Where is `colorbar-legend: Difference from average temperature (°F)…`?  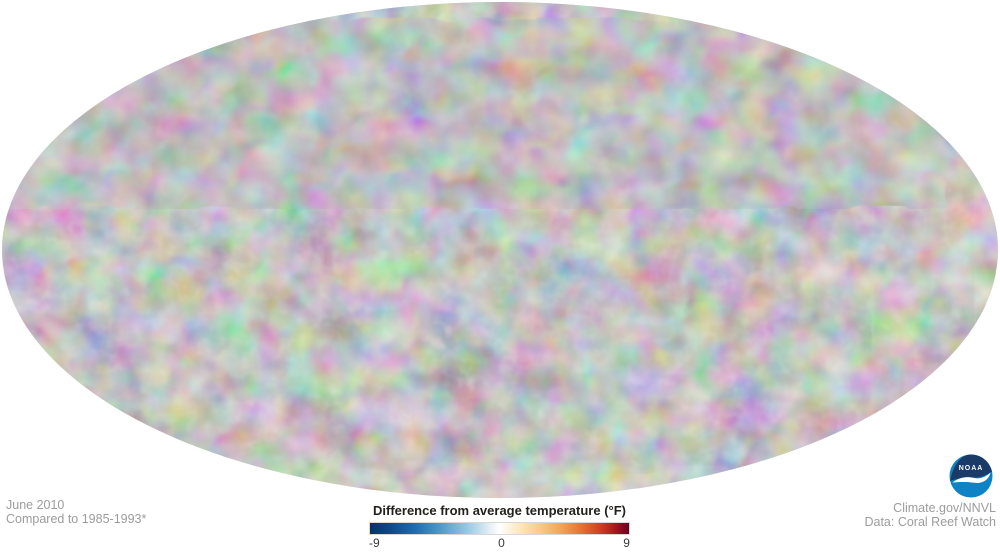
colorbar-legend: Difference from average temperature (°F)… is located at coordinates (499, 526).